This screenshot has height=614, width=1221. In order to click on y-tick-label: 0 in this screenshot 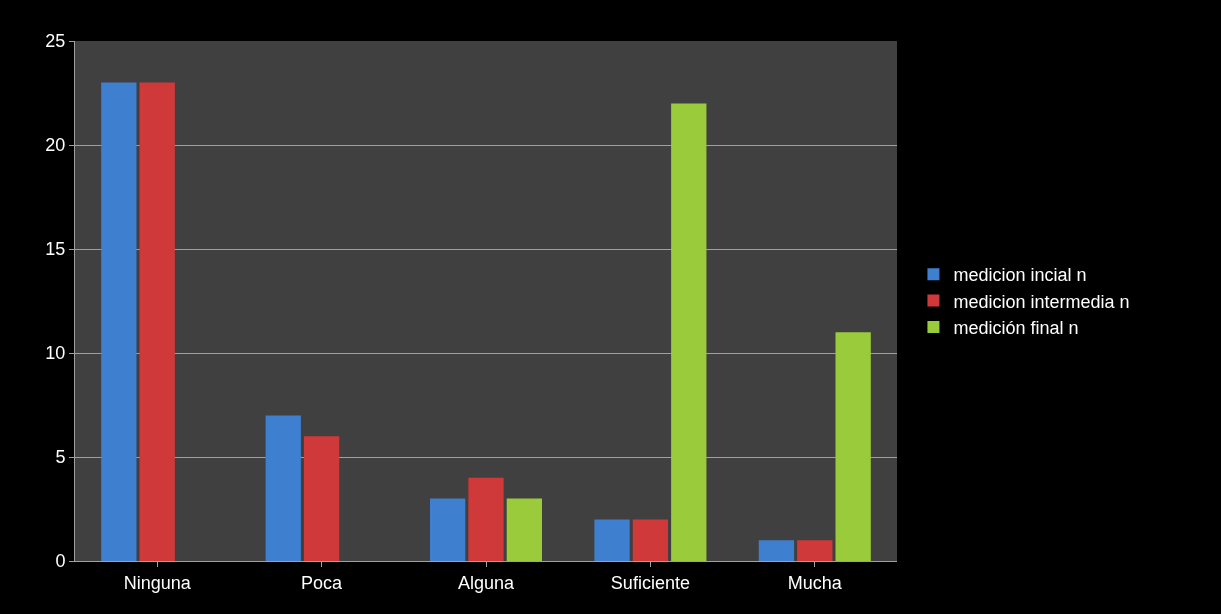, I will do `click(60, 561)`.